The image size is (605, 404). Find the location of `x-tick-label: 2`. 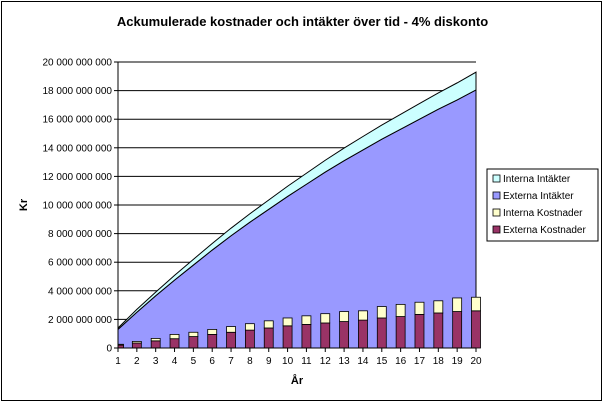

x-tick-label: 2 is located at coordinates (137, 361).